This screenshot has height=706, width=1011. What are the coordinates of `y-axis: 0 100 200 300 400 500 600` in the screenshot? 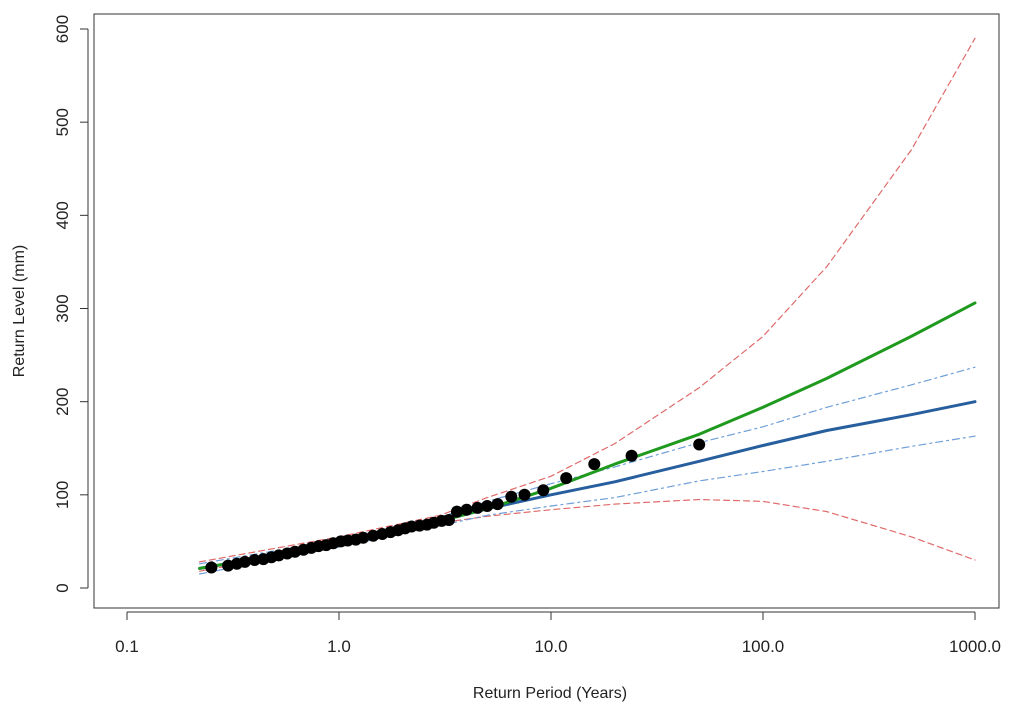 It's located at (71, 304).